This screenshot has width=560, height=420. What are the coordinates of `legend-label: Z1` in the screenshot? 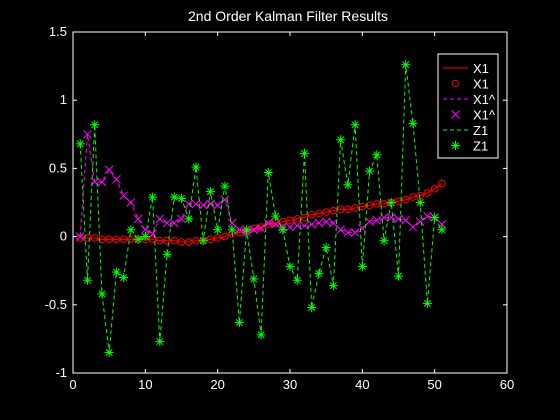 It's located at (480, 146).